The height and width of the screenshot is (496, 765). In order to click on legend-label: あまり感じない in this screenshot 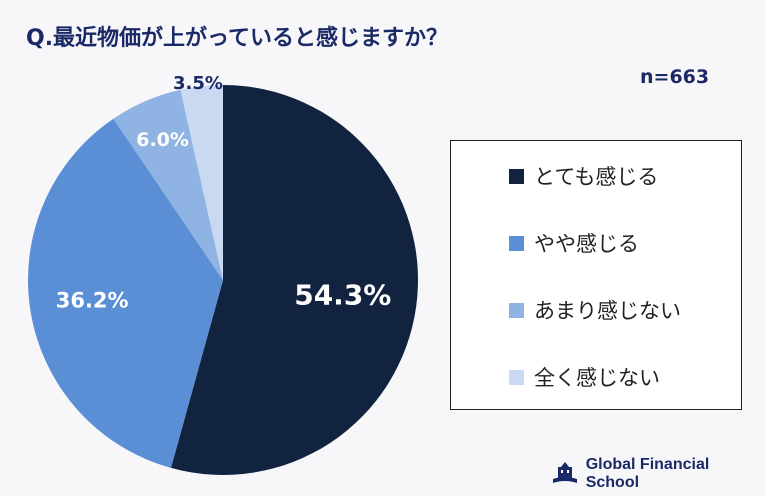, I will do `click(607, 311)`.